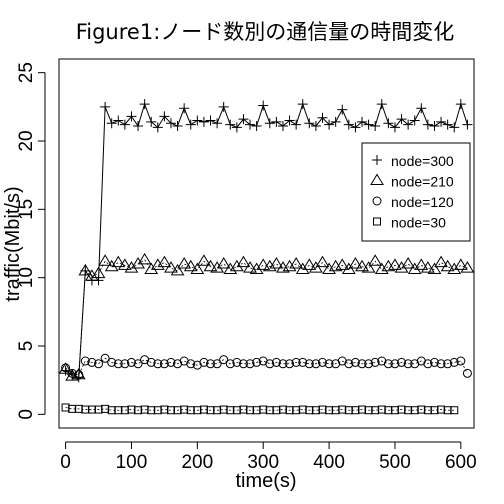 This screenshot has height=504, width=504. What do you see at coordinates (263, 462) in the screenshot?
I see `x-tick-label: 300` at bounding box center [263, 462].